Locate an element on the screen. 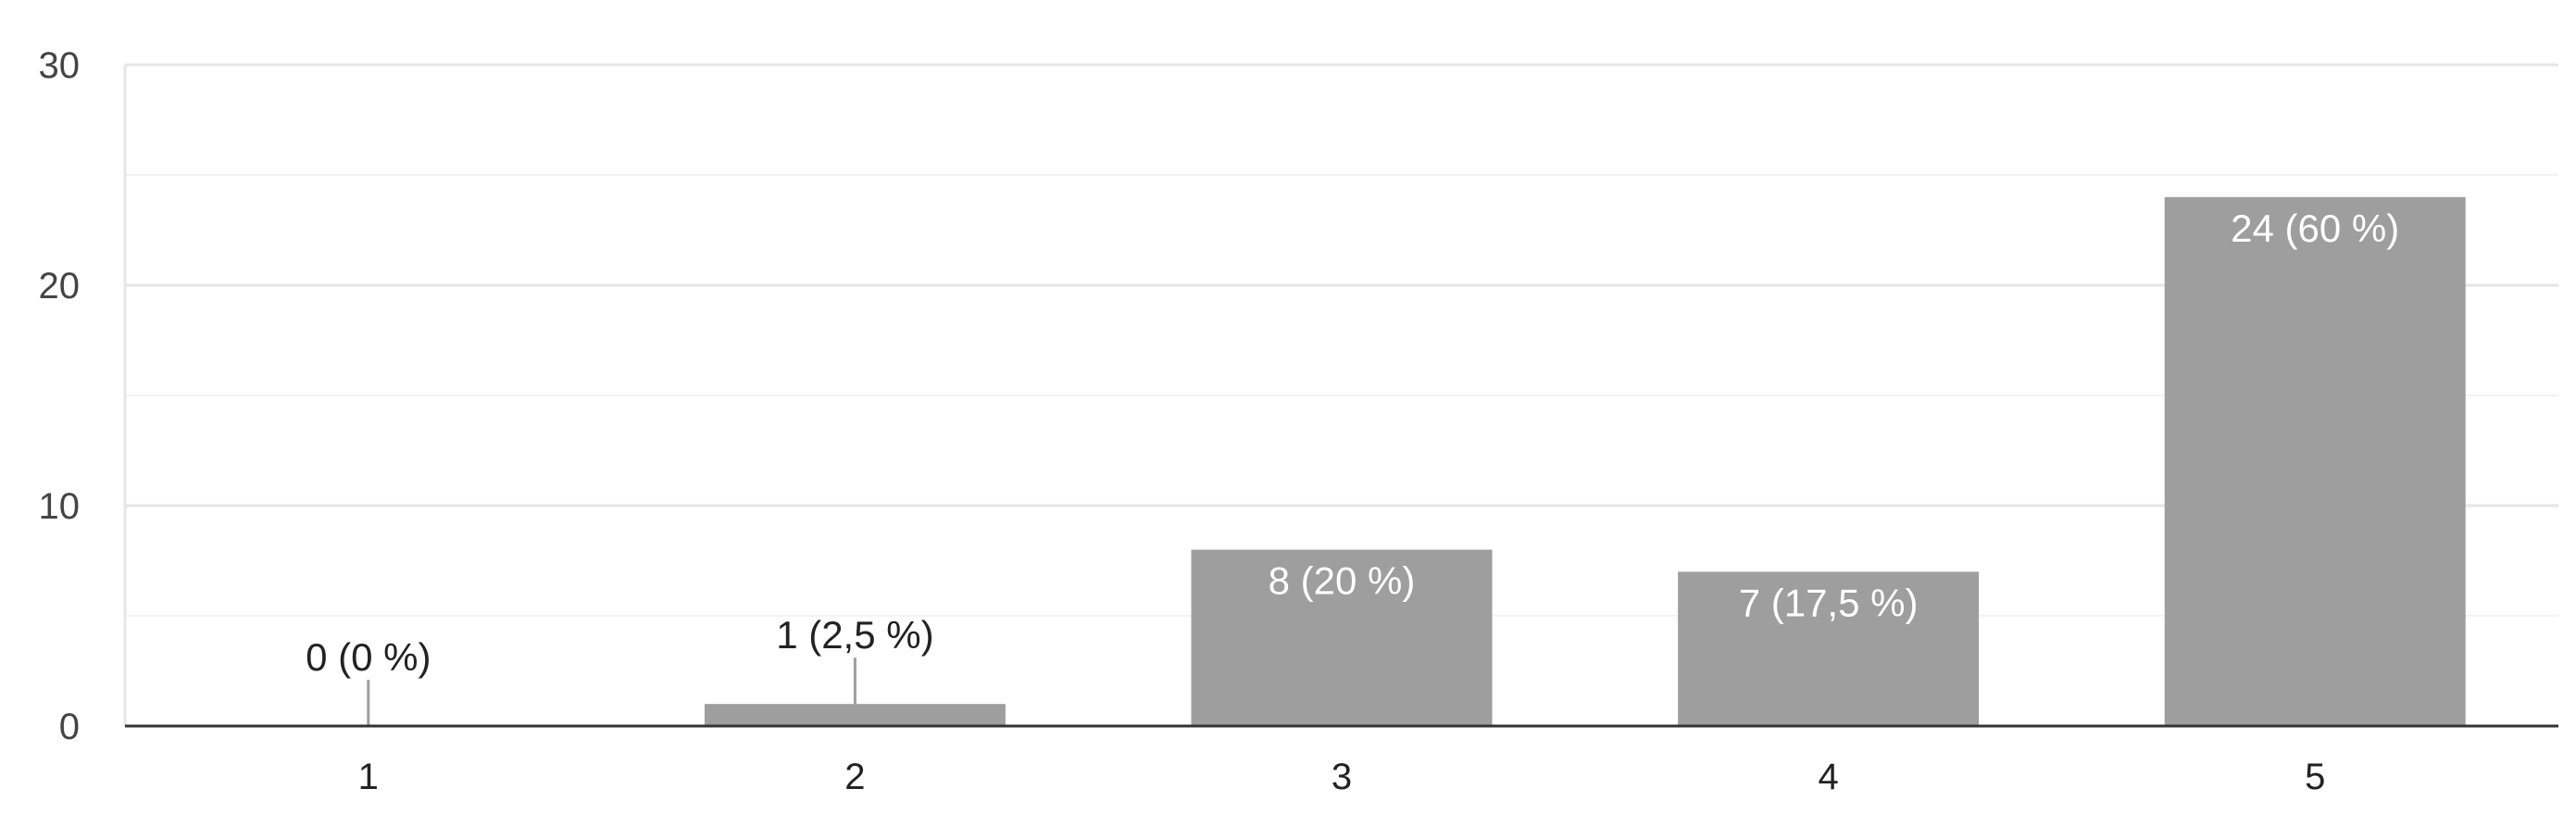 This screenshot has height=839, width=2576. x-tick-label: 2 is located at coordinates (855, 777).